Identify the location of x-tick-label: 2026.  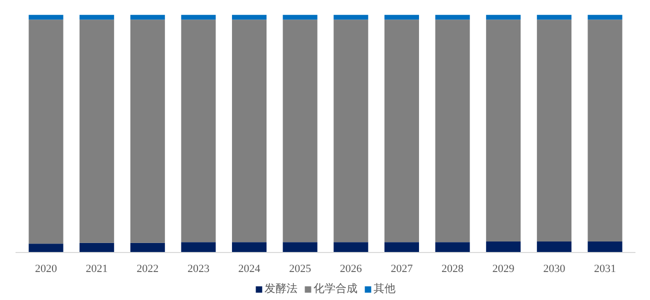
(351, 268).